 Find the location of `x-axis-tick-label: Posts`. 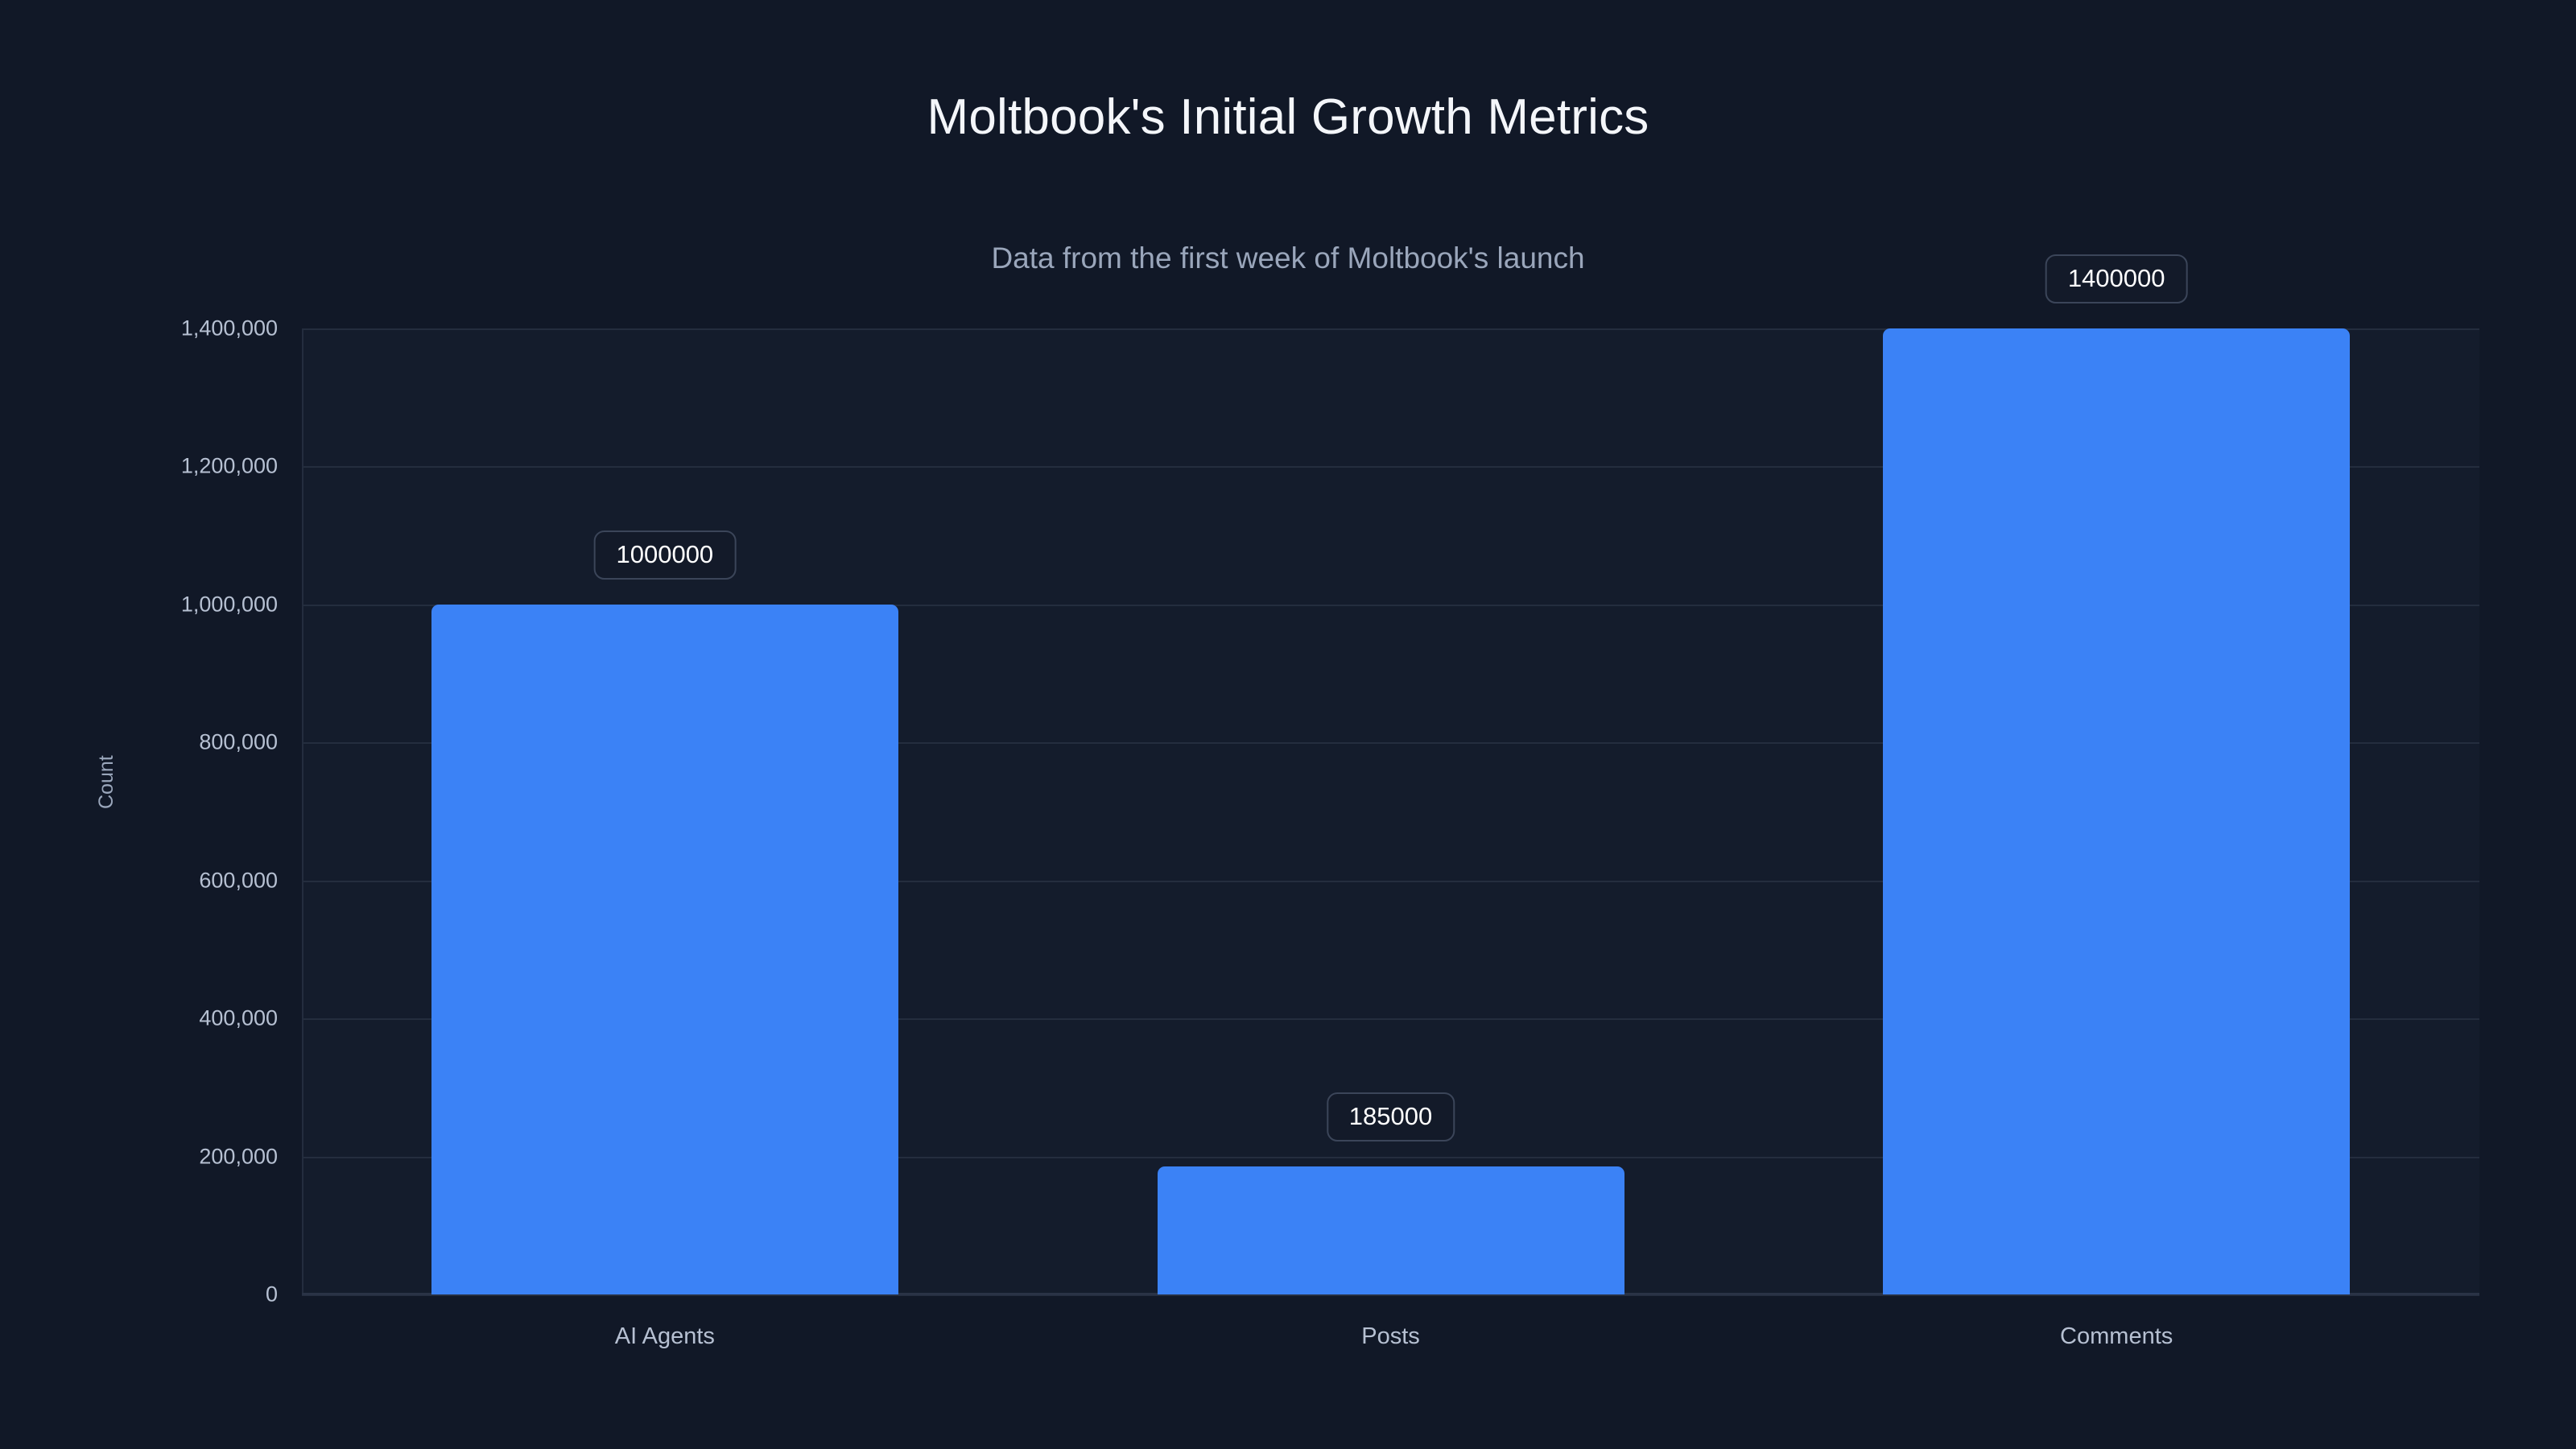

x-axis-tick-label: Posts is located at coordinates (1390, 1336).